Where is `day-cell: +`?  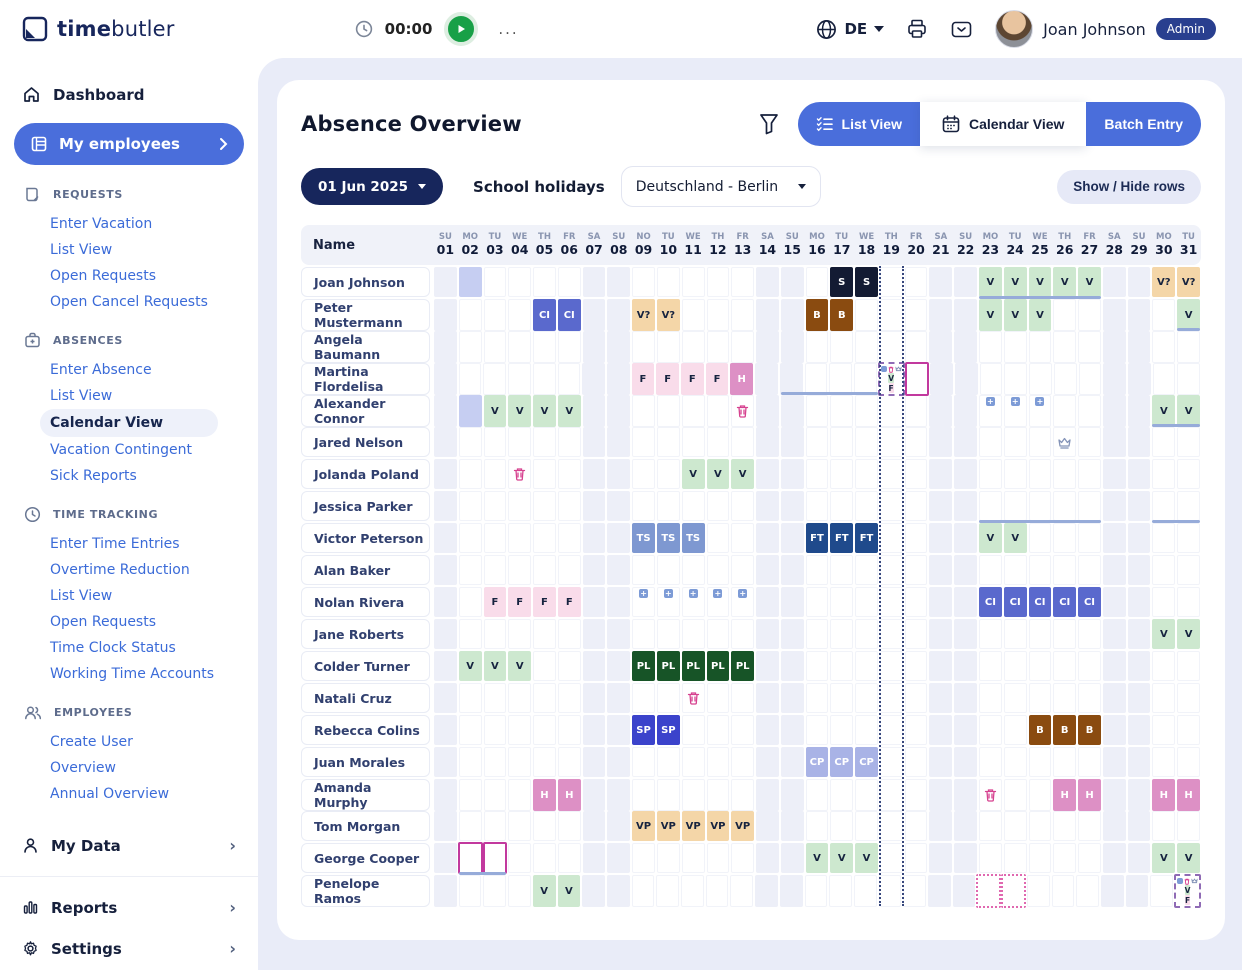 day-cell: + is located at coordinates (1040, 411).